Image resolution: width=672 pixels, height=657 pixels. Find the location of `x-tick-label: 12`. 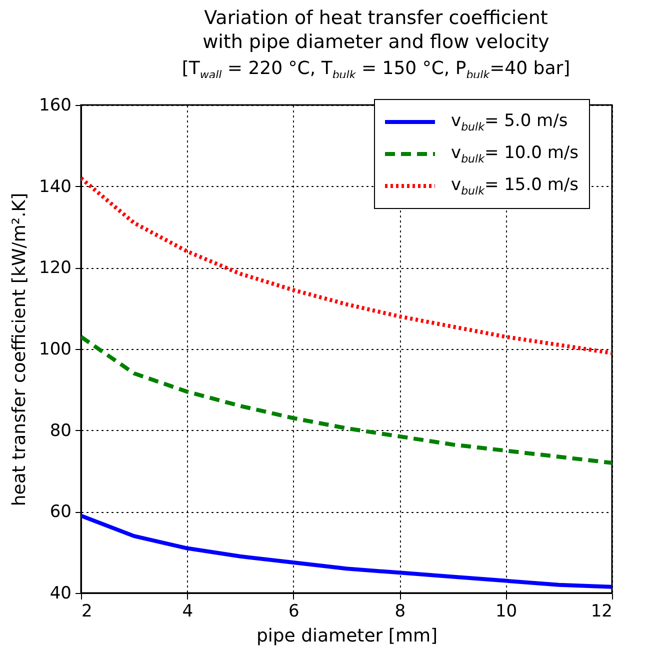

x-tick-label: 12 is located at coordinates (601, 612).